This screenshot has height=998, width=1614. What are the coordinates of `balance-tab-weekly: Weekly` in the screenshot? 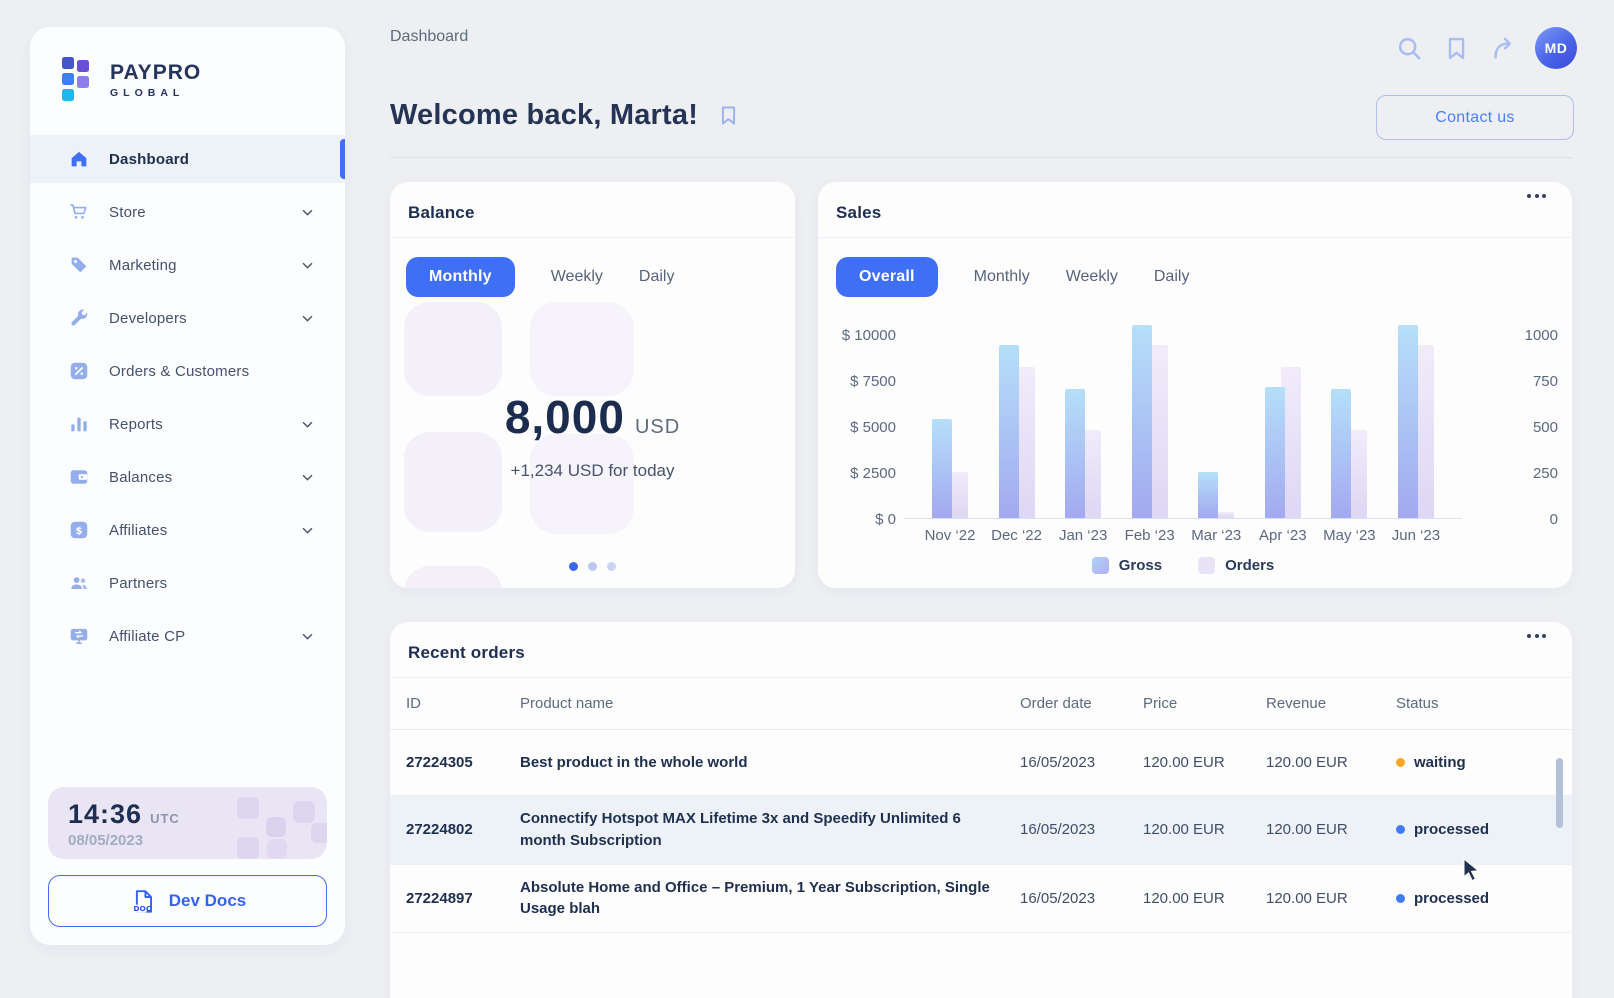 It's located at (576, 276).